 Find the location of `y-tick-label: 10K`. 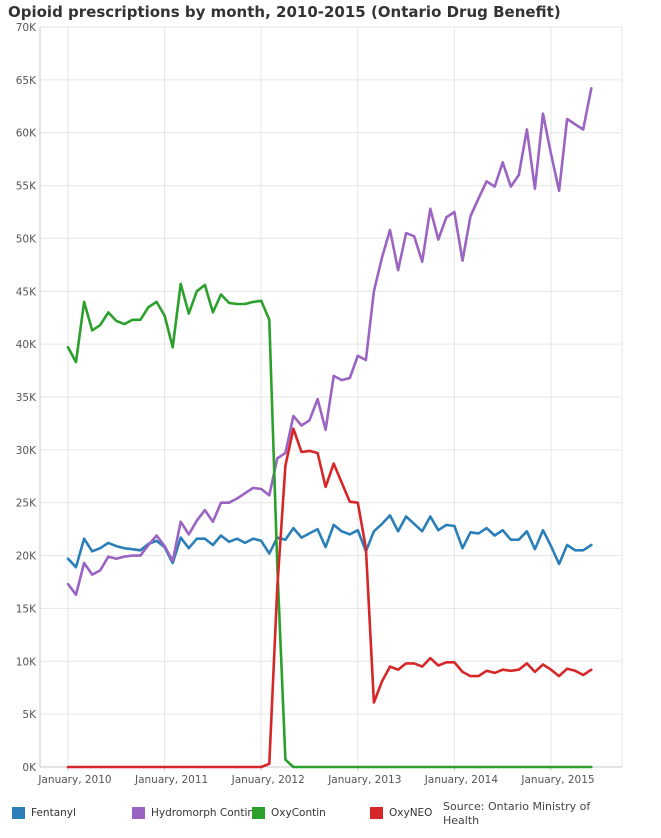

y-tick-label: 10K is located at coordinates (26, 662).